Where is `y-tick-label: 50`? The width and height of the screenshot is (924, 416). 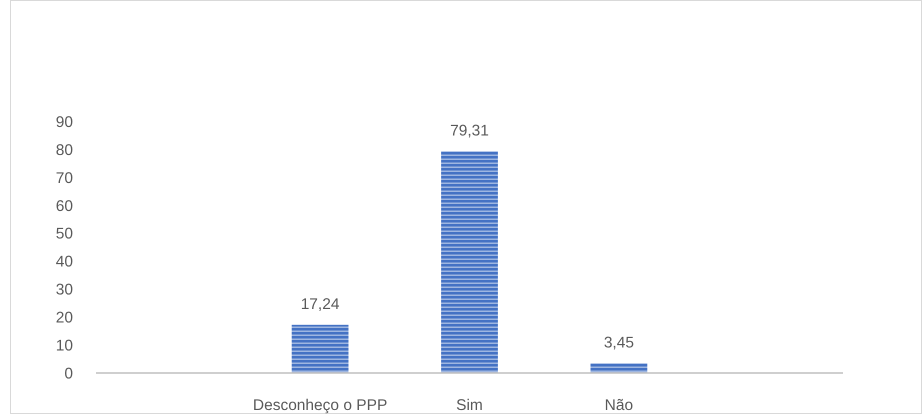 y-tick-label: 50 is located at coordinates (65, 234).